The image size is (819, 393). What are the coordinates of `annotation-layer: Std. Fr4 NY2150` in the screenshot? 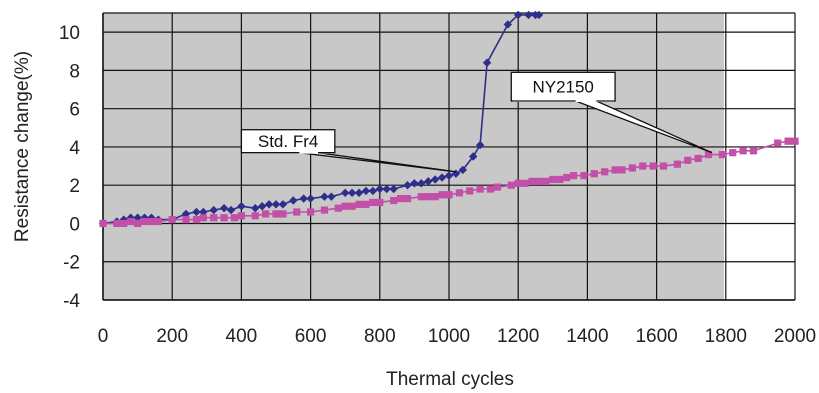 It's located at (476, 122).